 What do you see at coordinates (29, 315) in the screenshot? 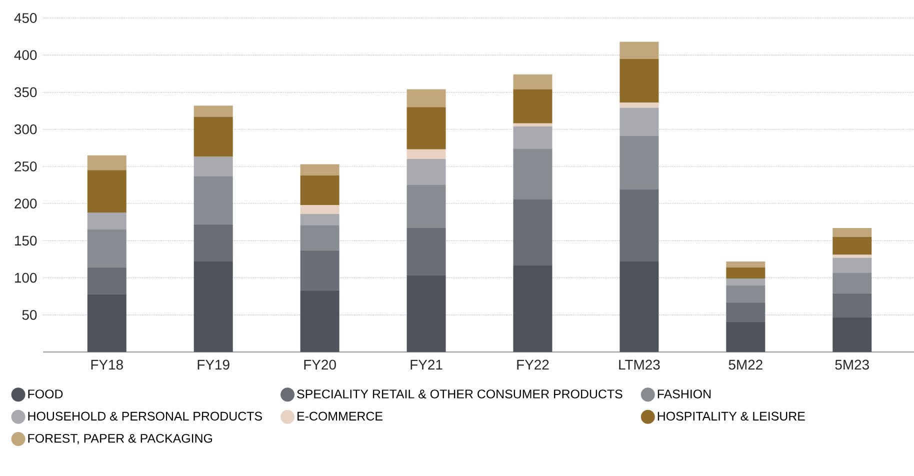
I see `y-tick-label: 50` at bounding box center [29, 315].